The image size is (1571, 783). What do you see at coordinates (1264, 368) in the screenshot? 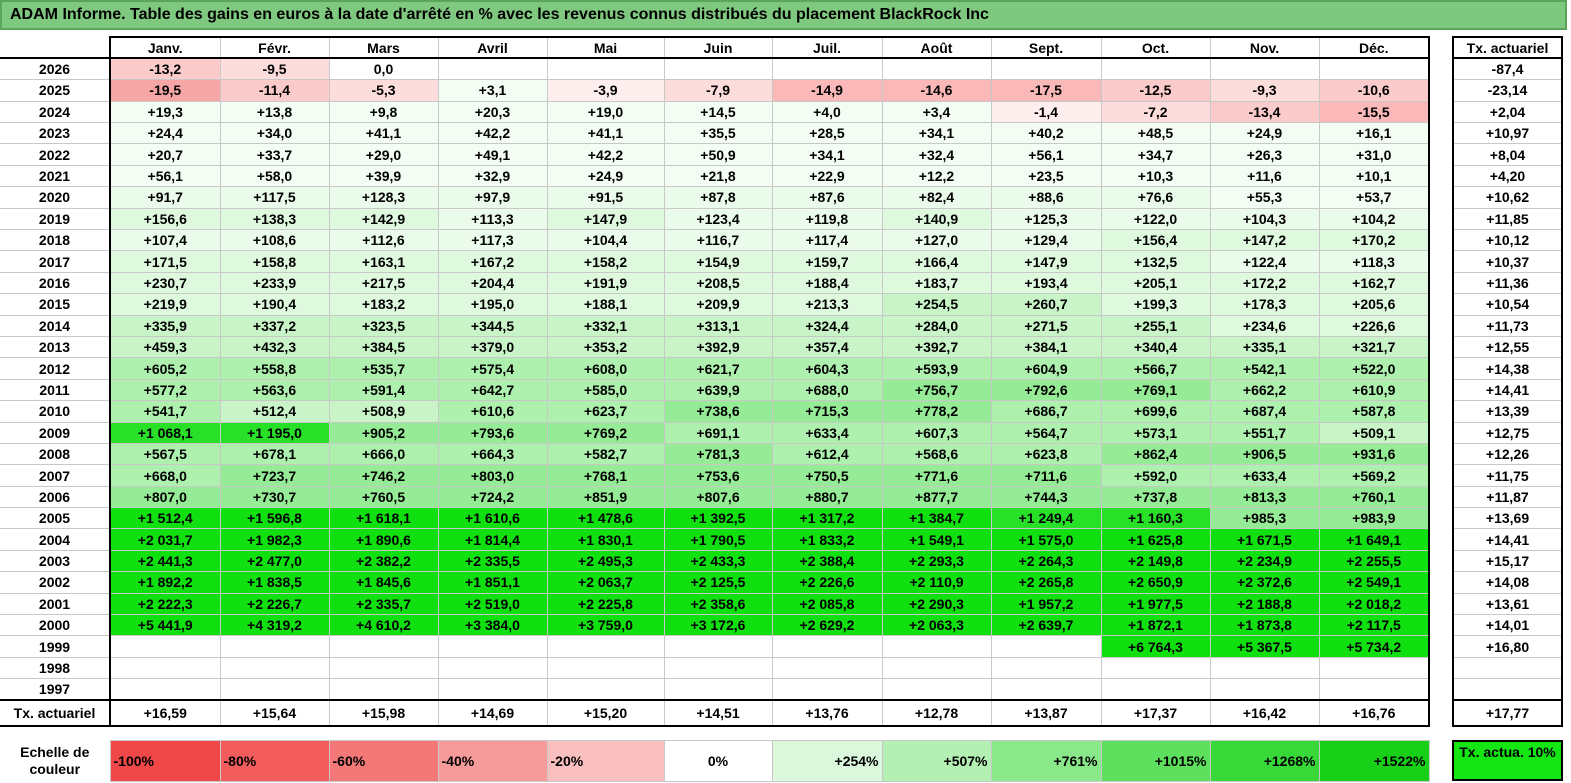
I see `gain-cell: +542,1` at bounding box center [1264, 368].